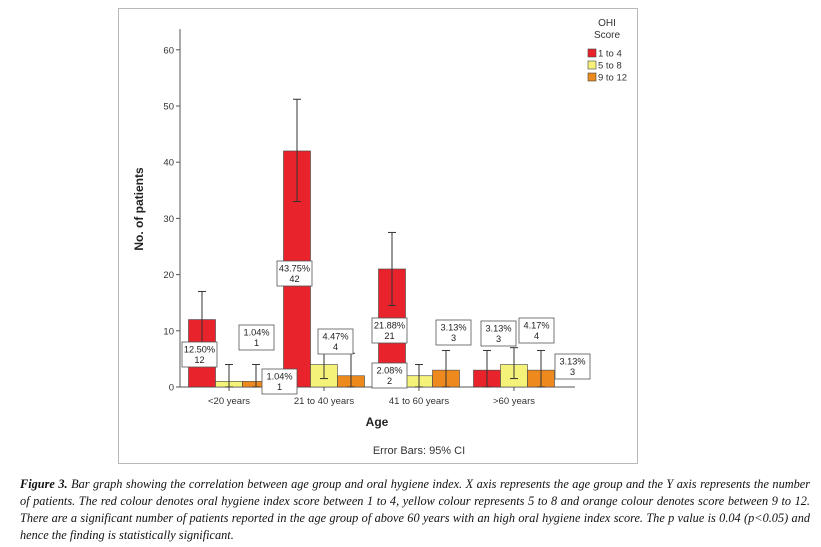 The height and width of the screenshot is (547, 821). Describe the element at coordinates (607, 23) in the screenshot. I see `legend-title: OHI` at that location.